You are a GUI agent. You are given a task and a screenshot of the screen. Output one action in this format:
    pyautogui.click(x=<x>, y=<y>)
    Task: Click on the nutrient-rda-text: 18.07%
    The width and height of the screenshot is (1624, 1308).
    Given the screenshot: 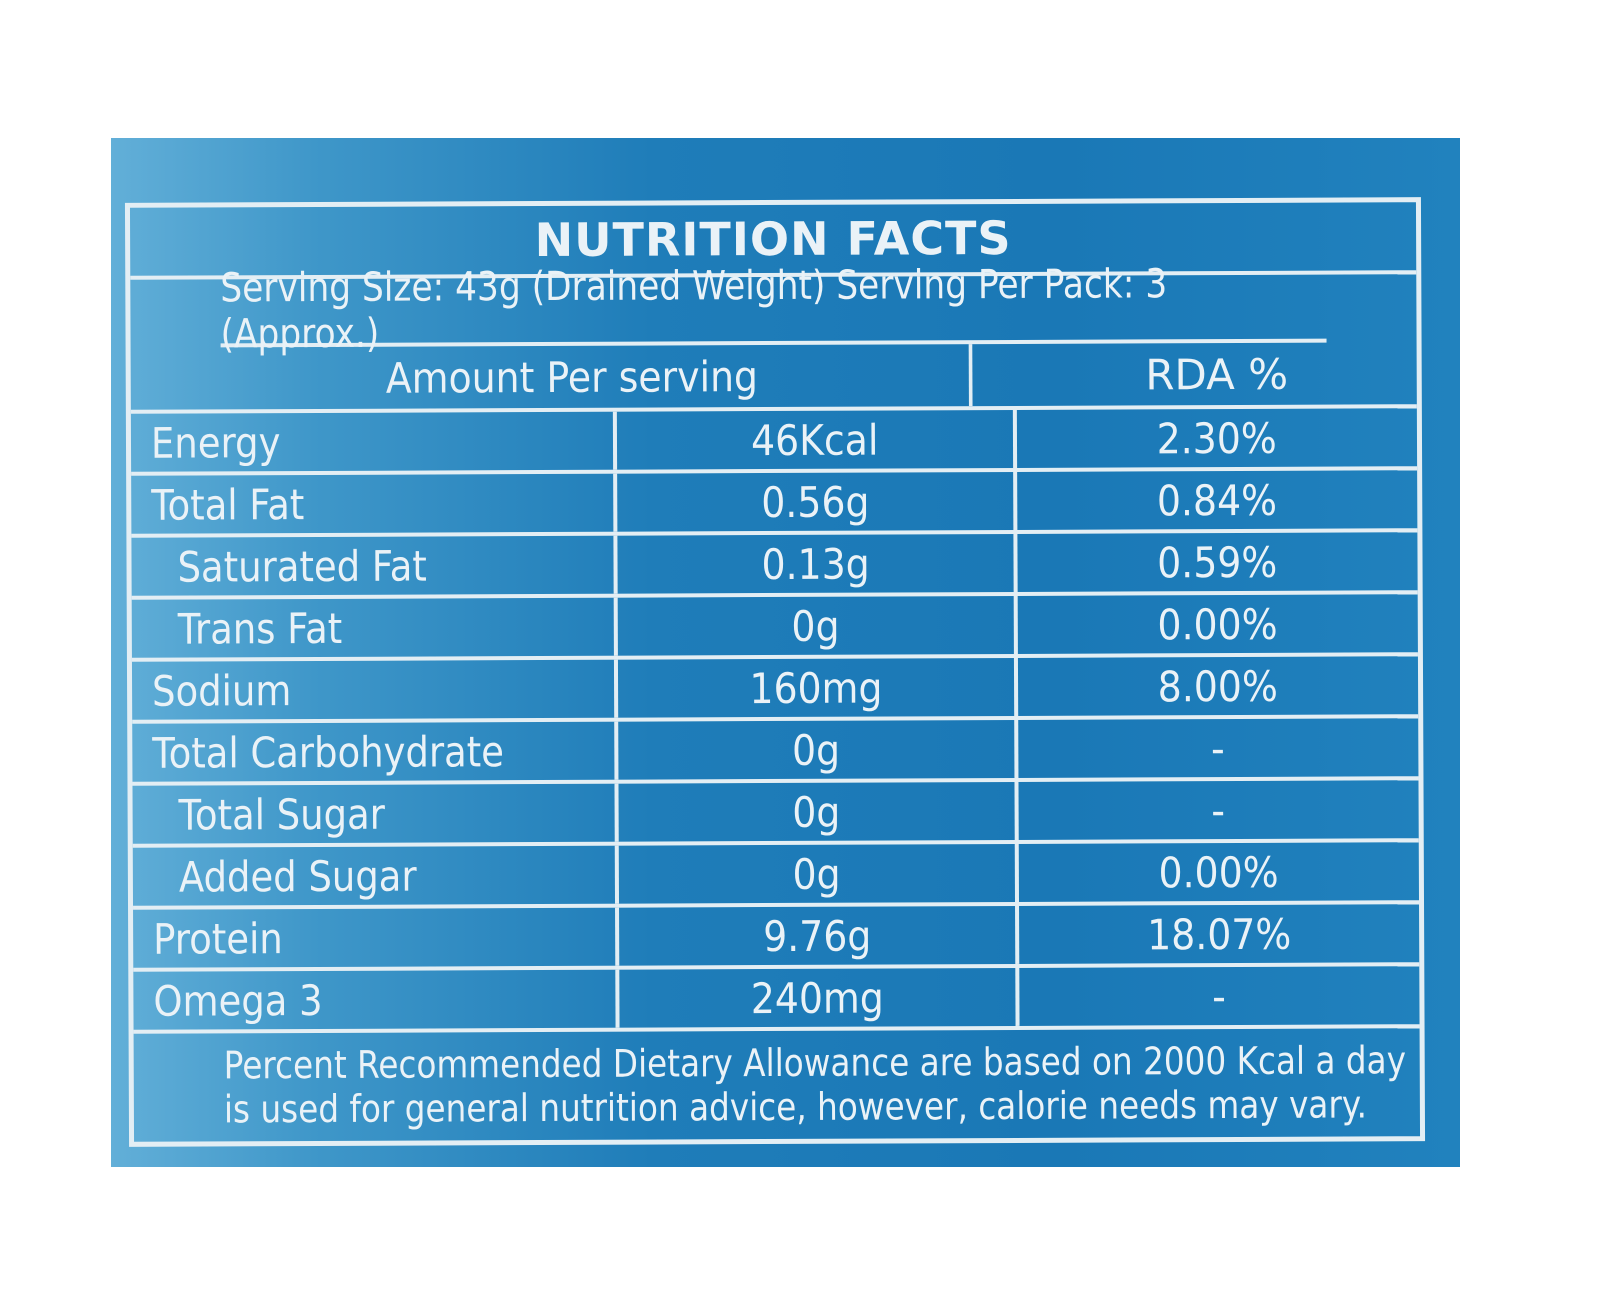 What is the action you would take?
    pyautogui.click(x=1219, y=934)
    